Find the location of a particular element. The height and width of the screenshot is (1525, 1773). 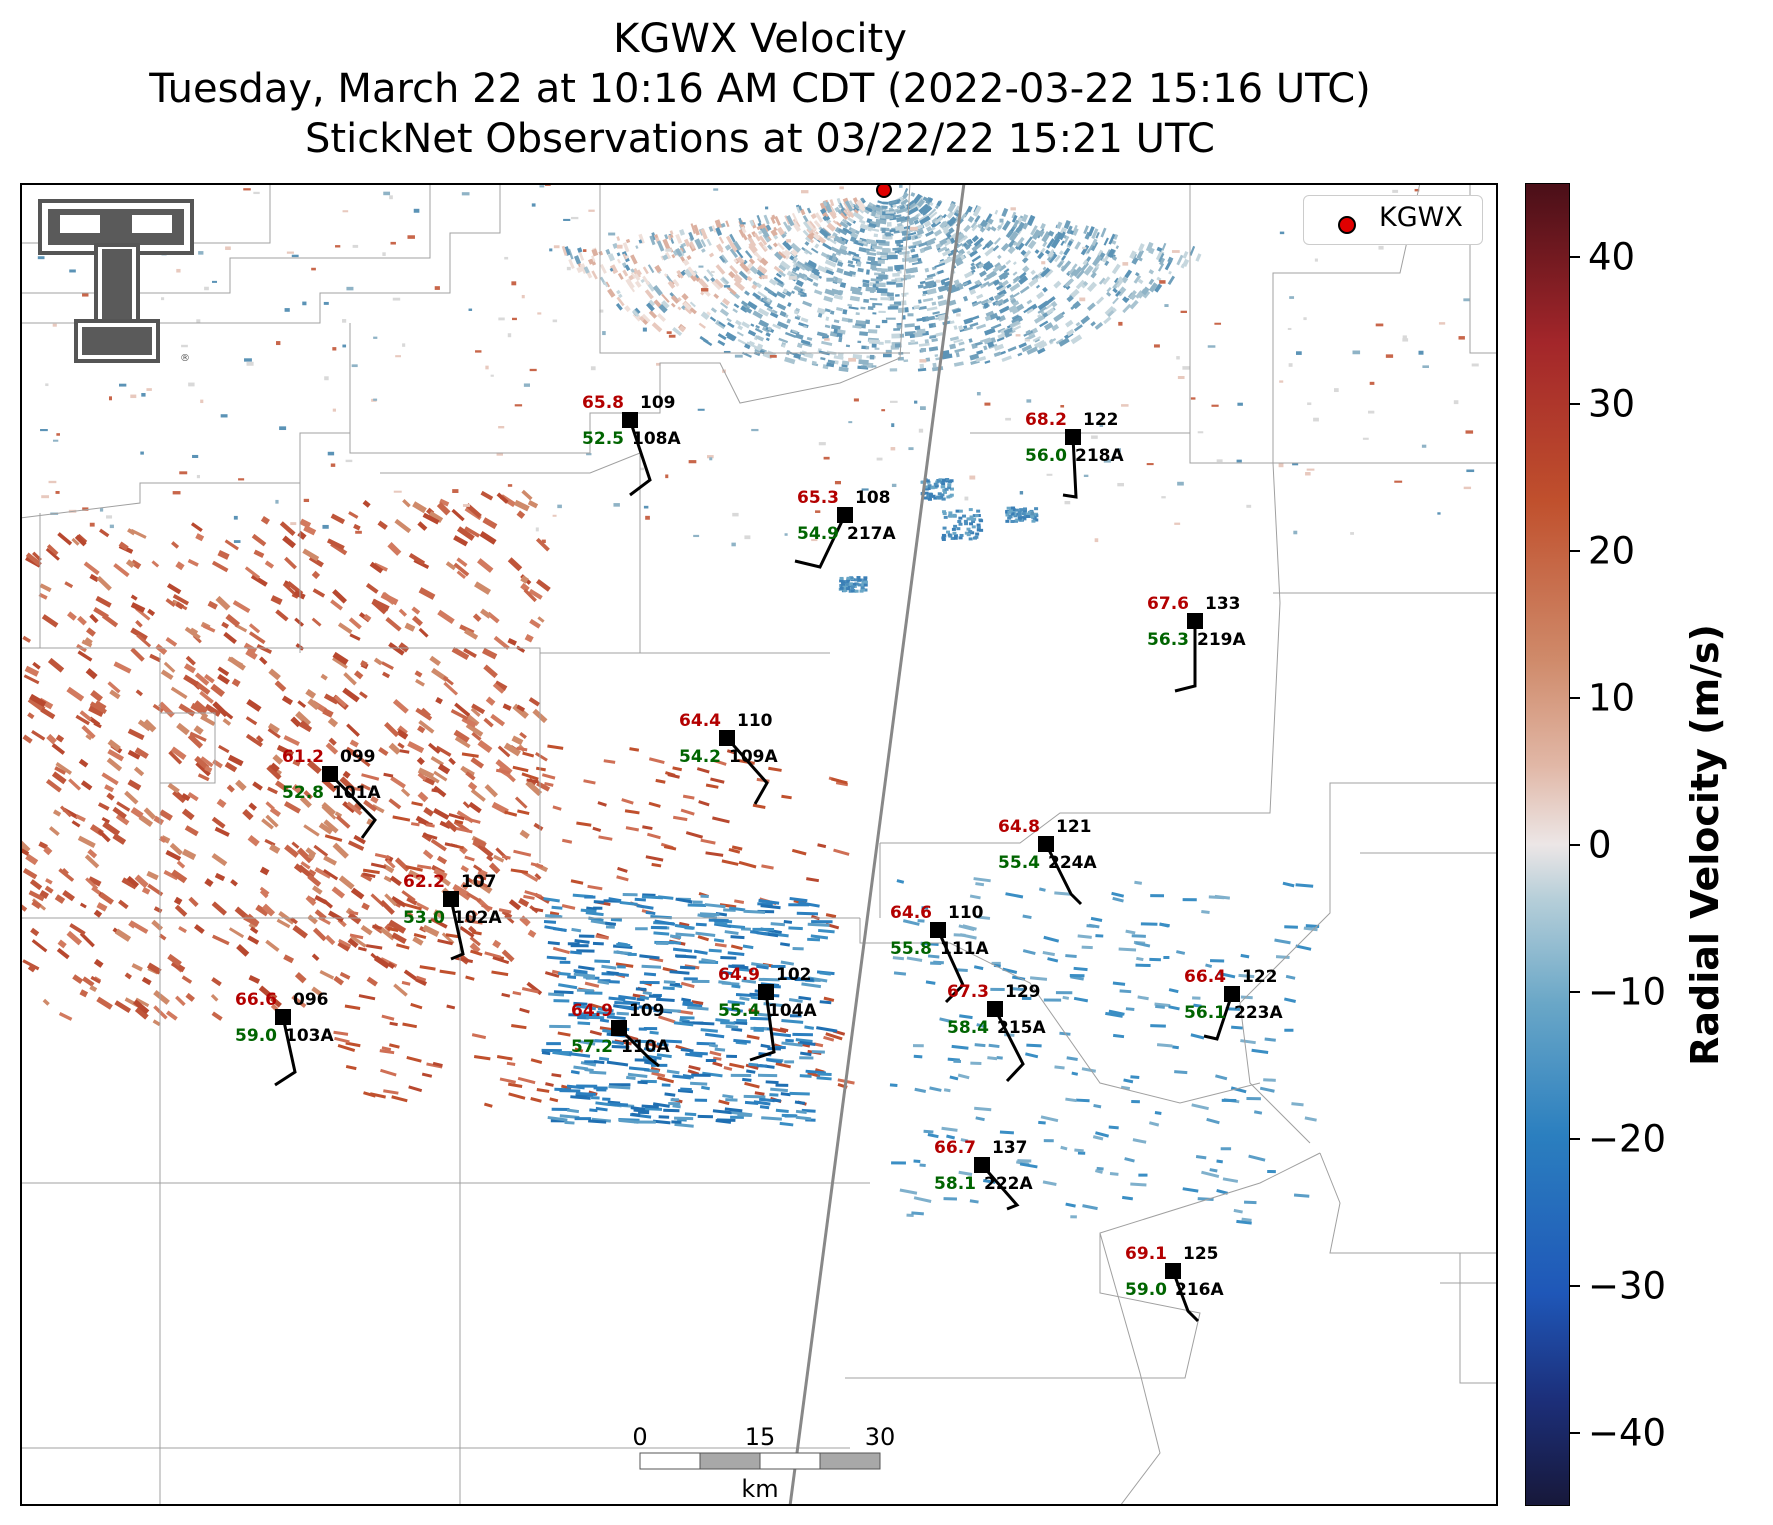

station-marker is located at coordinates (845, 515).